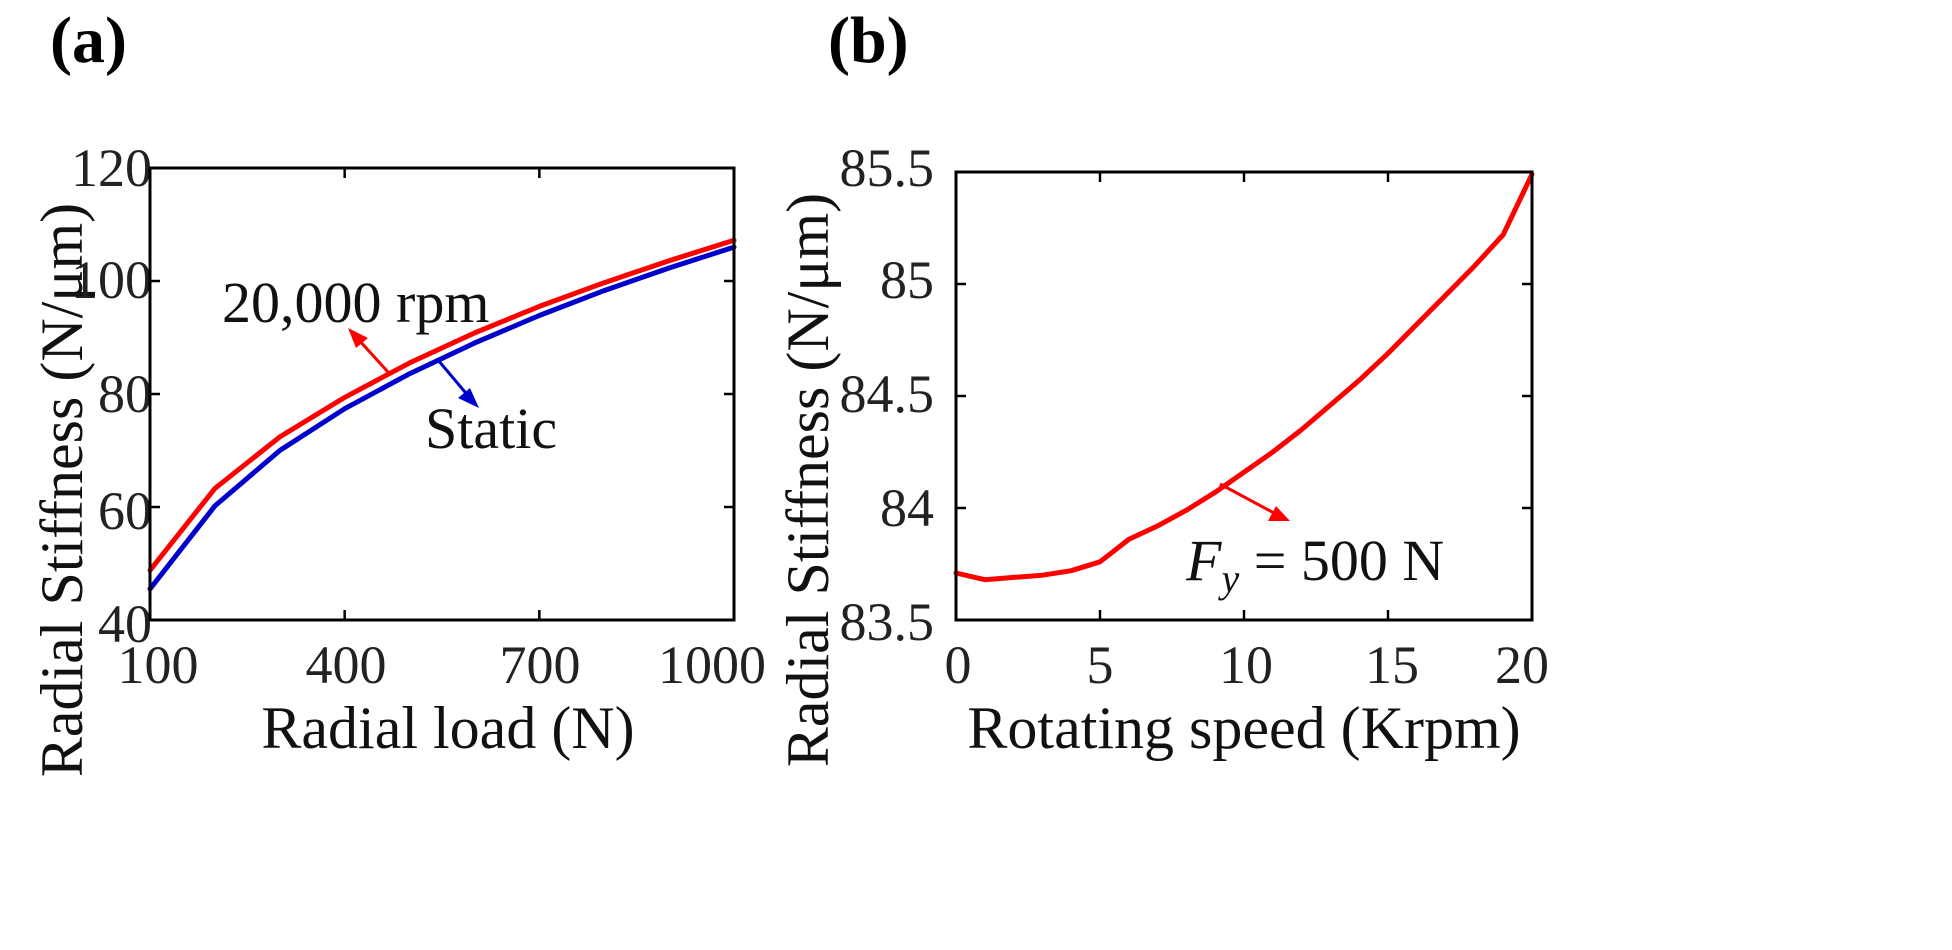  I want to click on panel-b-x-tick-label: 20, so click(1522, 665).